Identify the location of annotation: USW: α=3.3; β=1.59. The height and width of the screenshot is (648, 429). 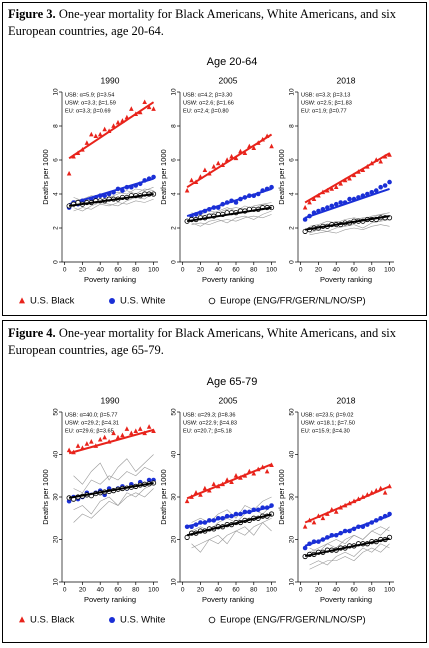
(90, 103).